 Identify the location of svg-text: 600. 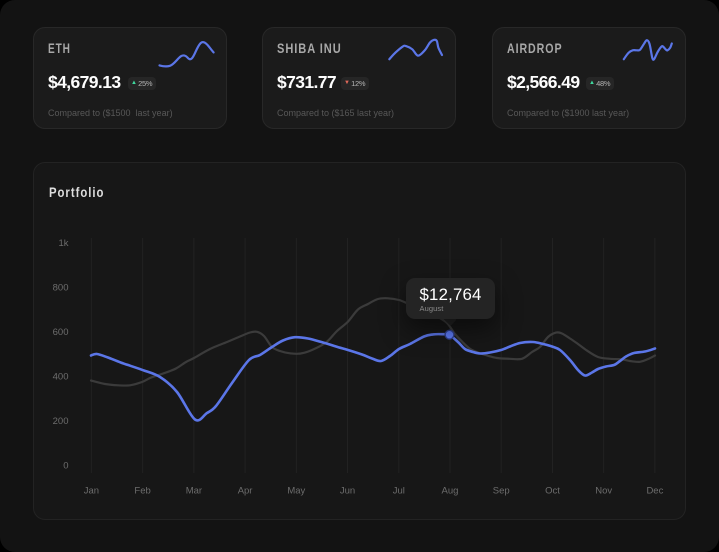
(61, 332).